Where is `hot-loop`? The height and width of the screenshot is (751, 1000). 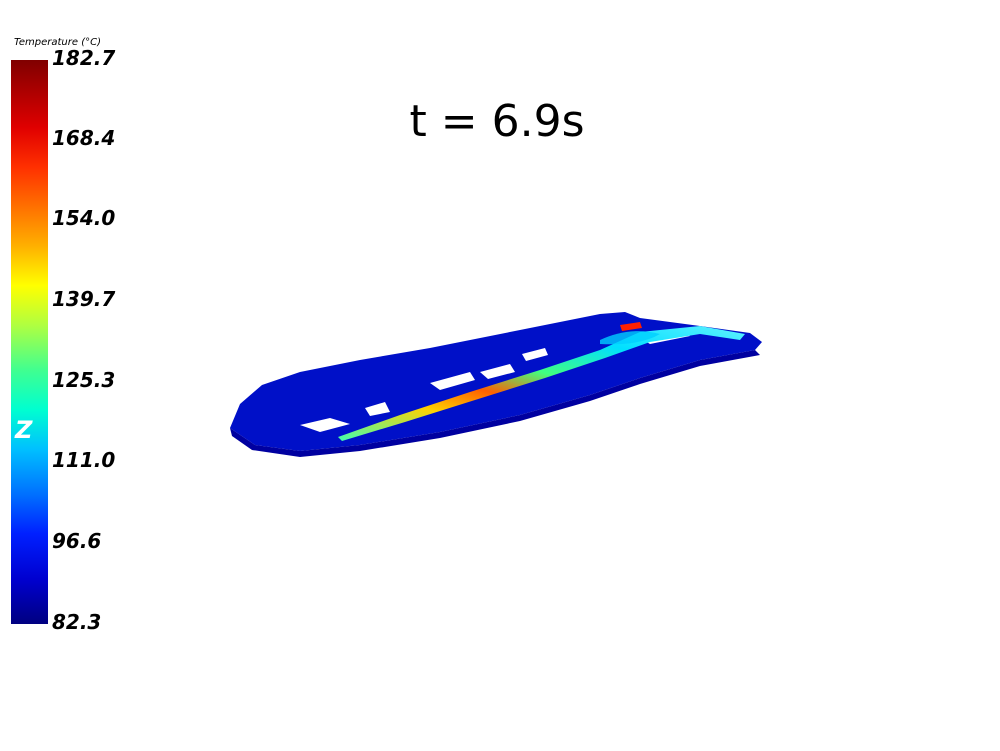
hot-loop is located at coordinates (630, 338).